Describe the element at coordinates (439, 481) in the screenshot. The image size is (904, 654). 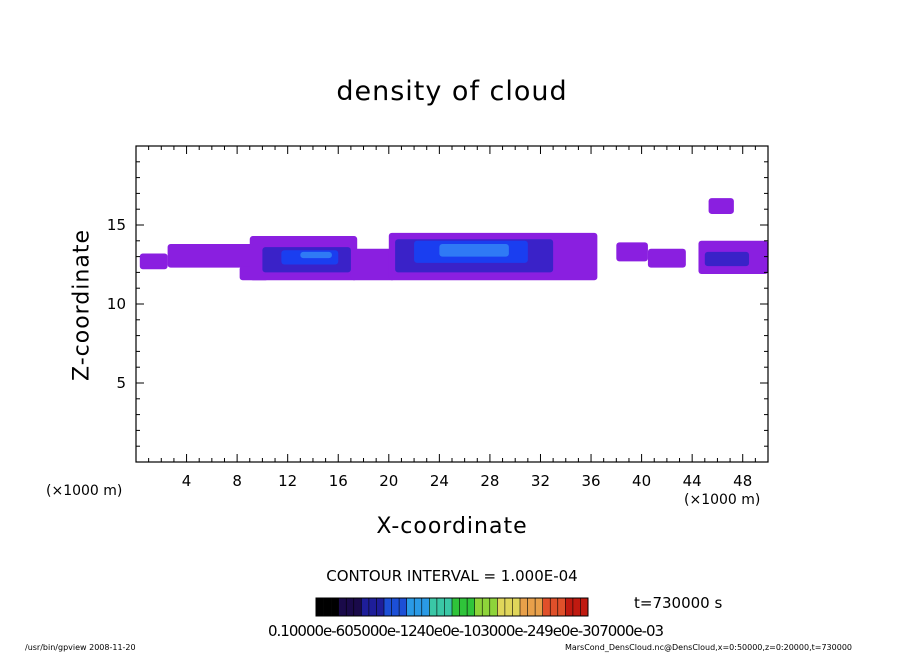
I see `x-tick-label-24: 24` at that location.